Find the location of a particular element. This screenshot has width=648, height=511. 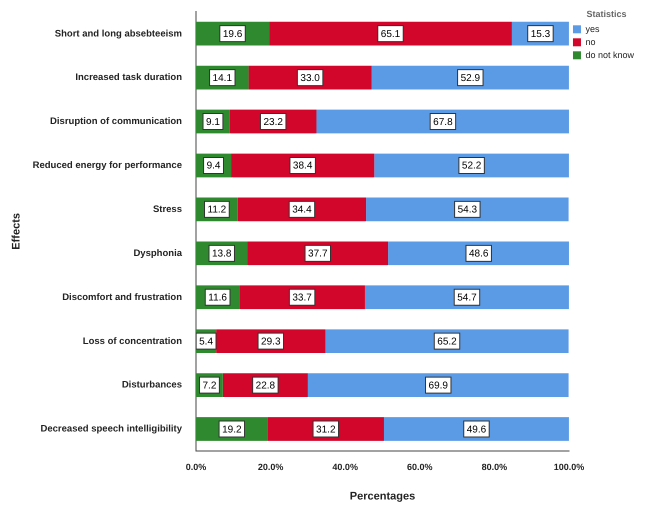

data-label: 54.3 is located at coordinates (468, 210).